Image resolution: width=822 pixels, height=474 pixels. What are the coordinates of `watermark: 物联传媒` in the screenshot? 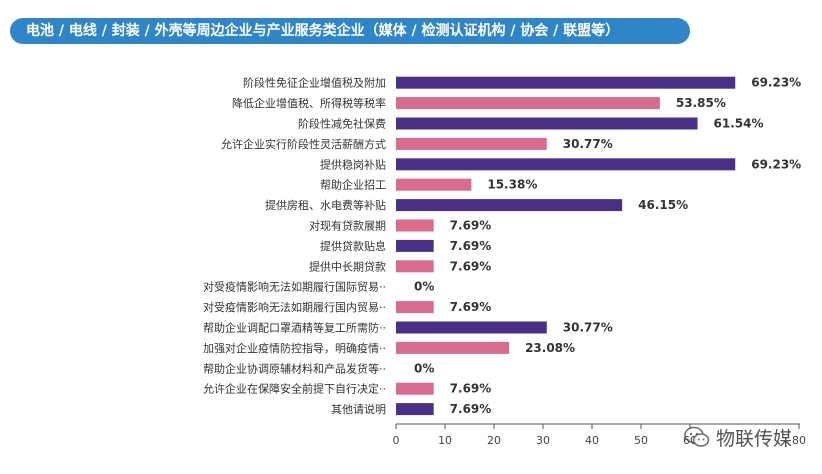 It's located at (738, 437).